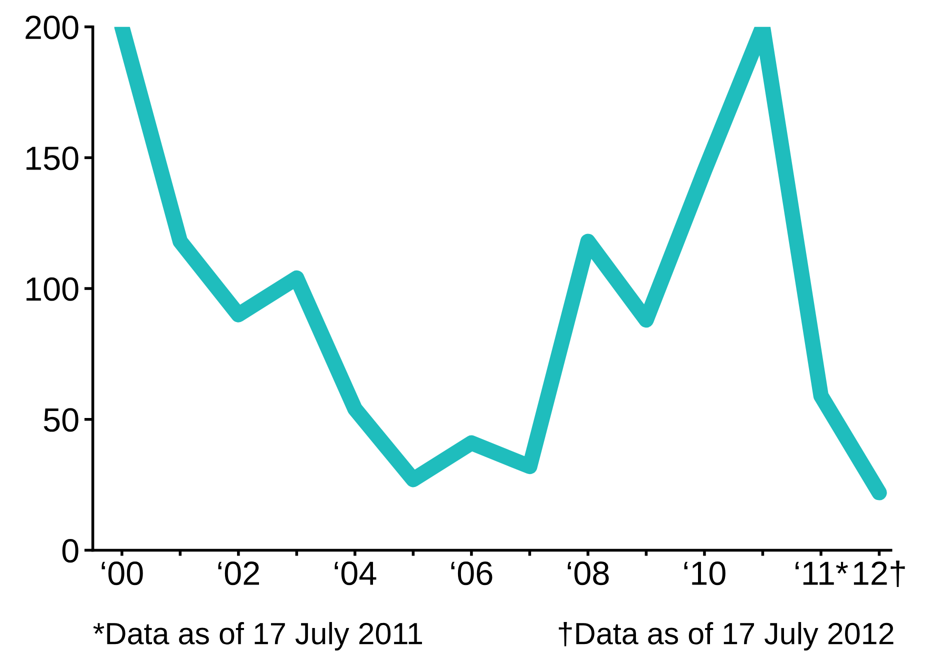  What do you see at coordinates (822, 573) in the screenshot?
I see `x-tick-label: ‘11*` at bounding box center [822, 573].